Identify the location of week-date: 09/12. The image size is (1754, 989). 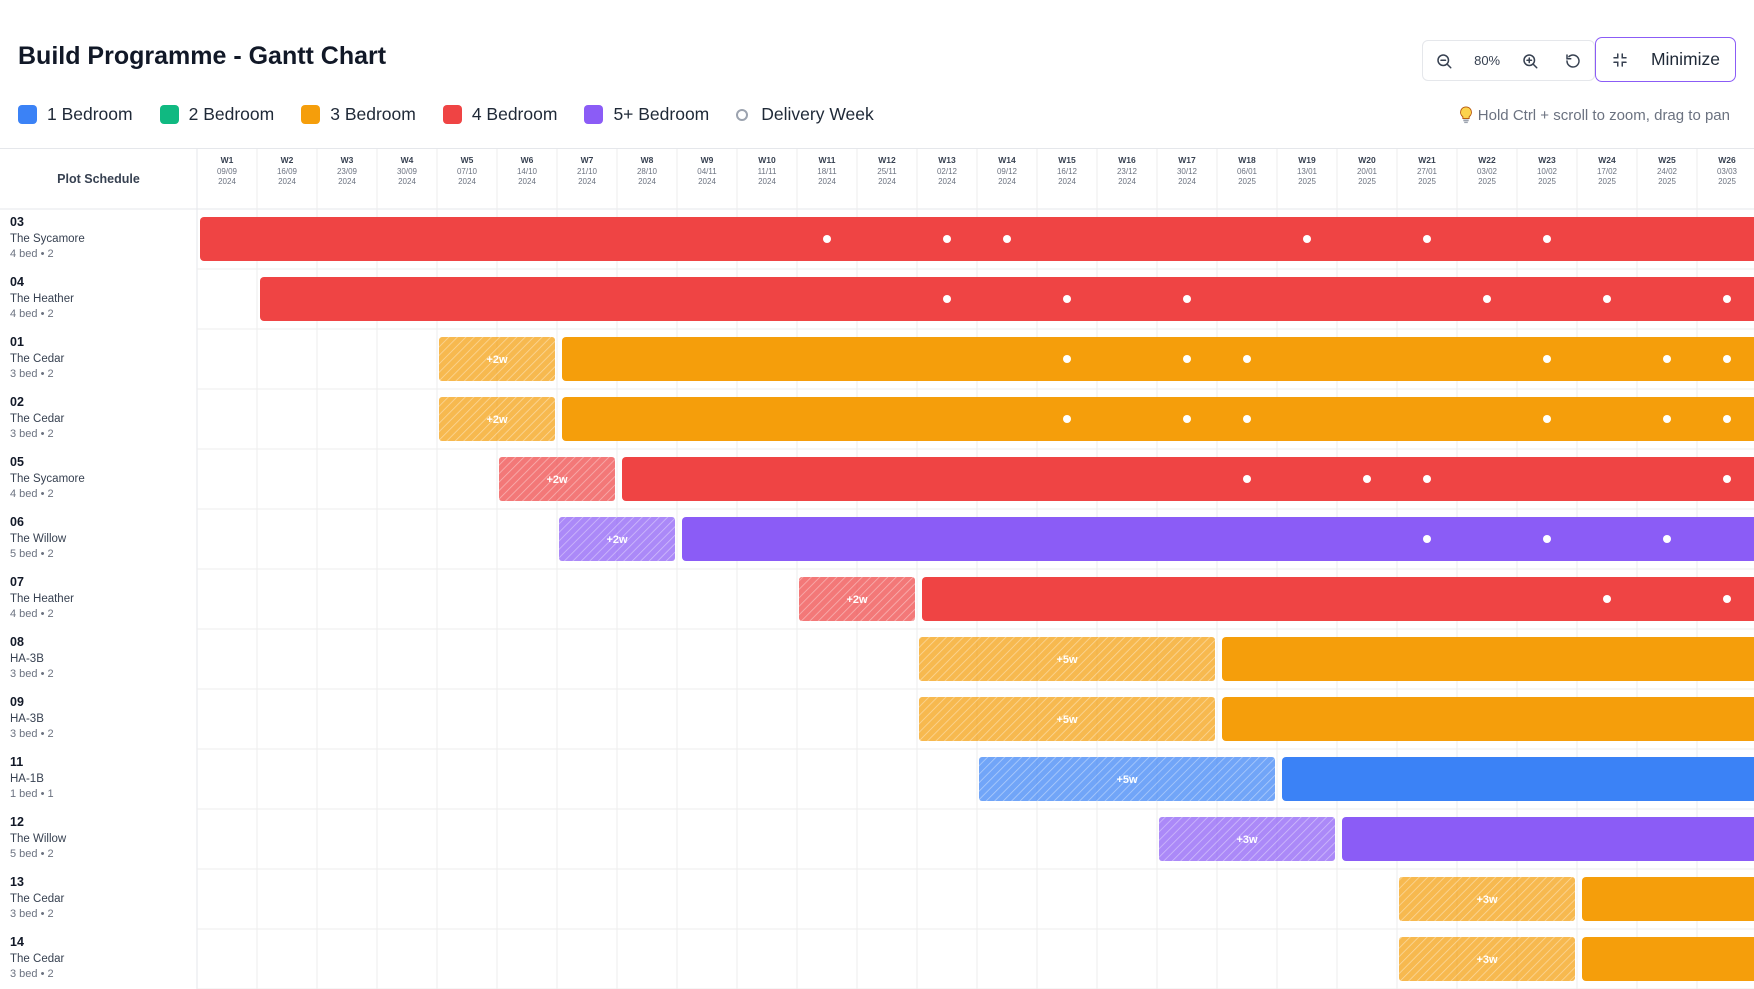
(1007, 171).